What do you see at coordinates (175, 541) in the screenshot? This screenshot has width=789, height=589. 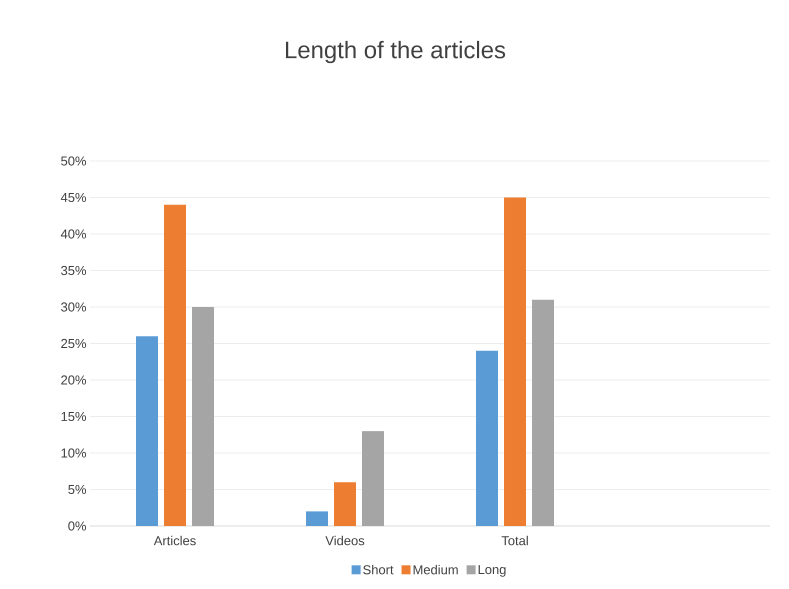 I see `x-tick-label: Articles` at bounding box center [175, 541].